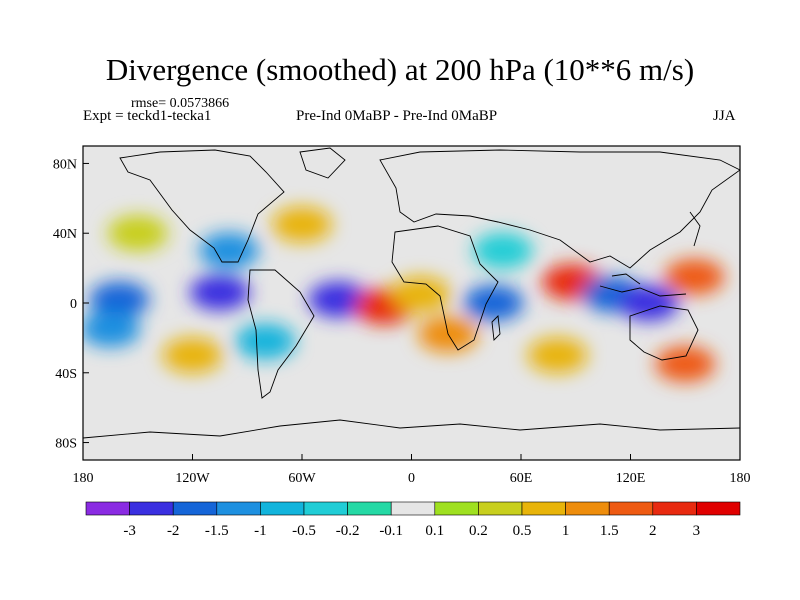 The height and width of the screenshot is (600, 800). What do you see at coordinates (413, 520) in the screenshot?
I see `colorbar: -3 -2 -1.5 -1 -0.5 -0.2 -0.1 0.1 0.2 0.5 1 1.5 2 3` at bounding box center [413, 520].